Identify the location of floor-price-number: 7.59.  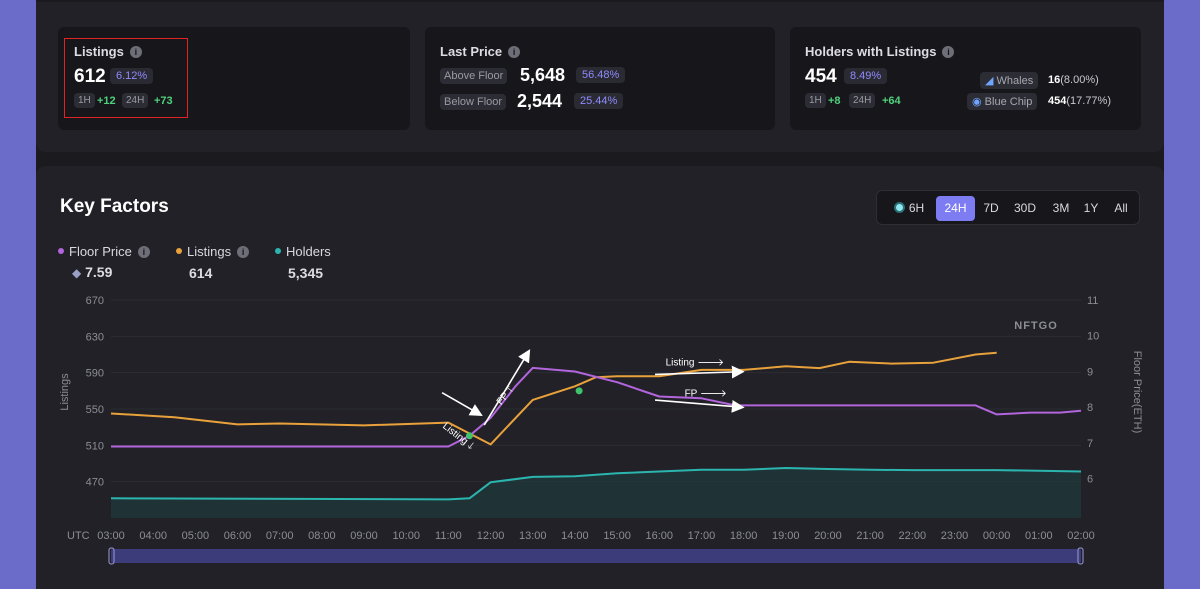
(99, 272).